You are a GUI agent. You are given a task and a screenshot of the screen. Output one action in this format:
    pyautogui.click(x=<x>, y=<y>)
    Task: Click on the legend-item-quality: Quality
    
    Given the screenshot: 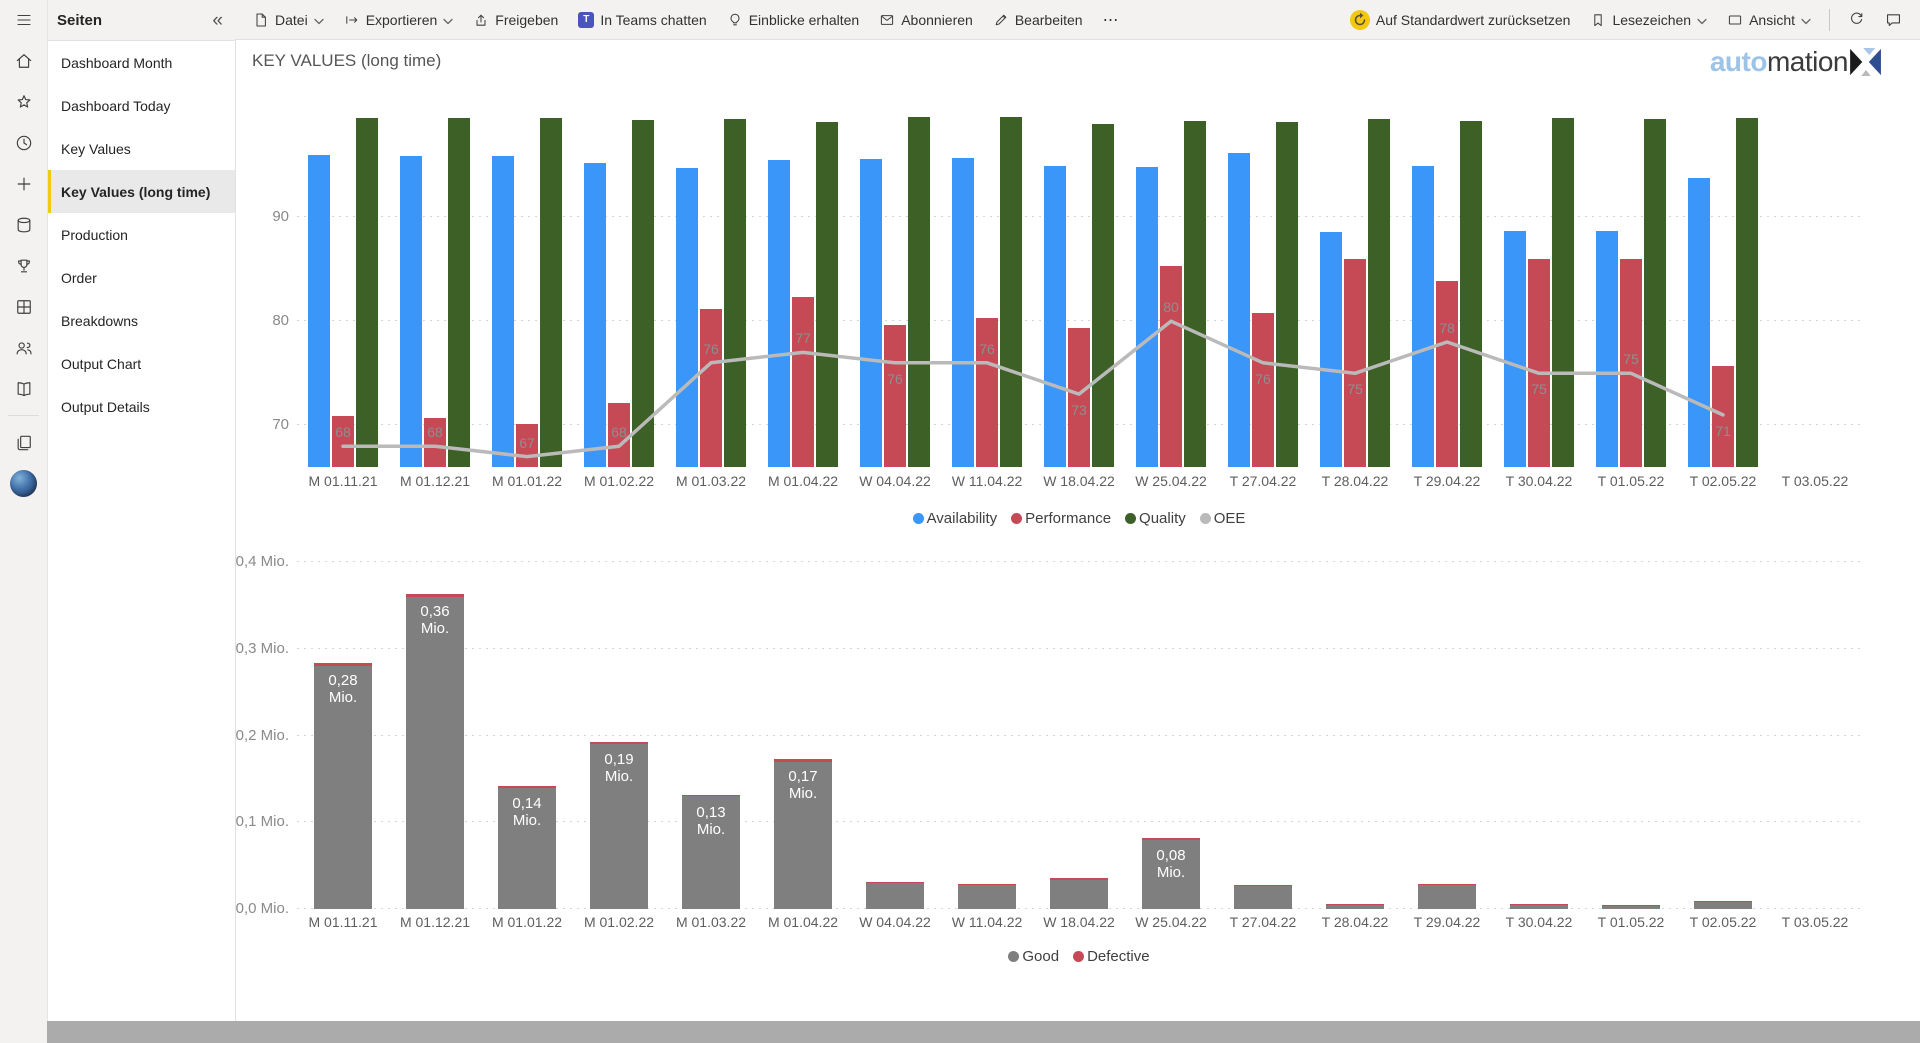 What is the action you would take?
    pyautogui.click(x=1155, y=518)
    